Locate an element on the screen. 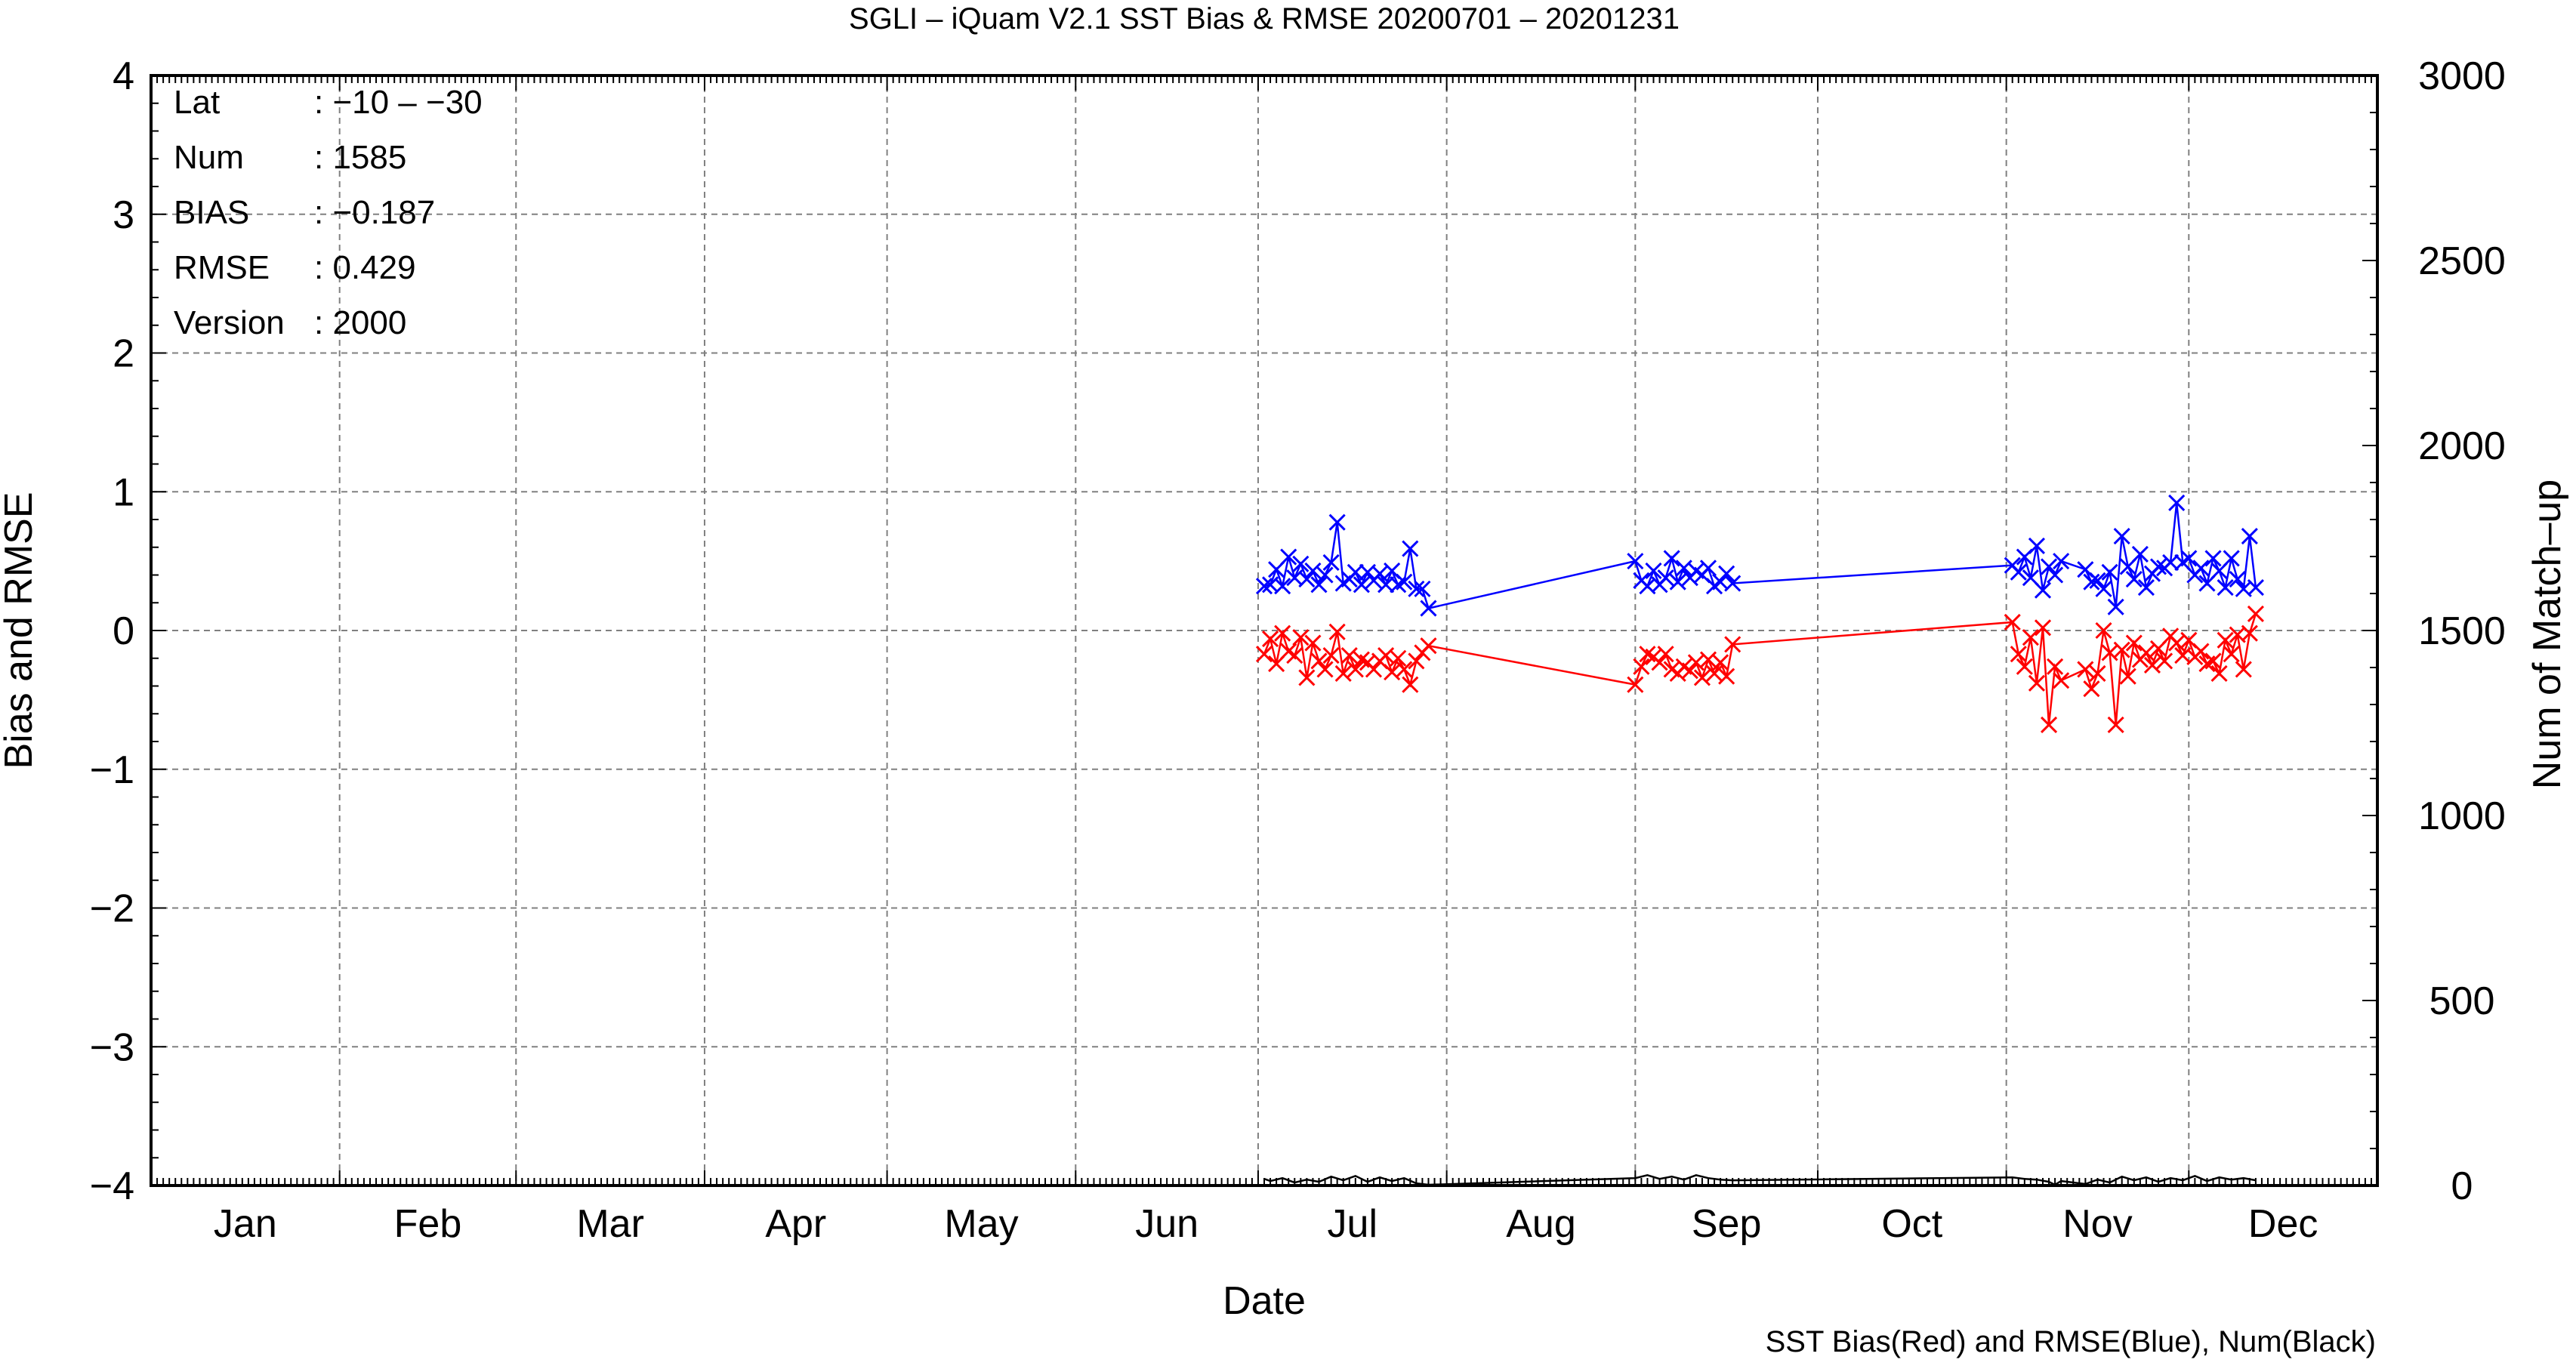 This screenshot has height=1369, width=2576. info-bias-value: : −0.187 is located at coordinates (374, 212).